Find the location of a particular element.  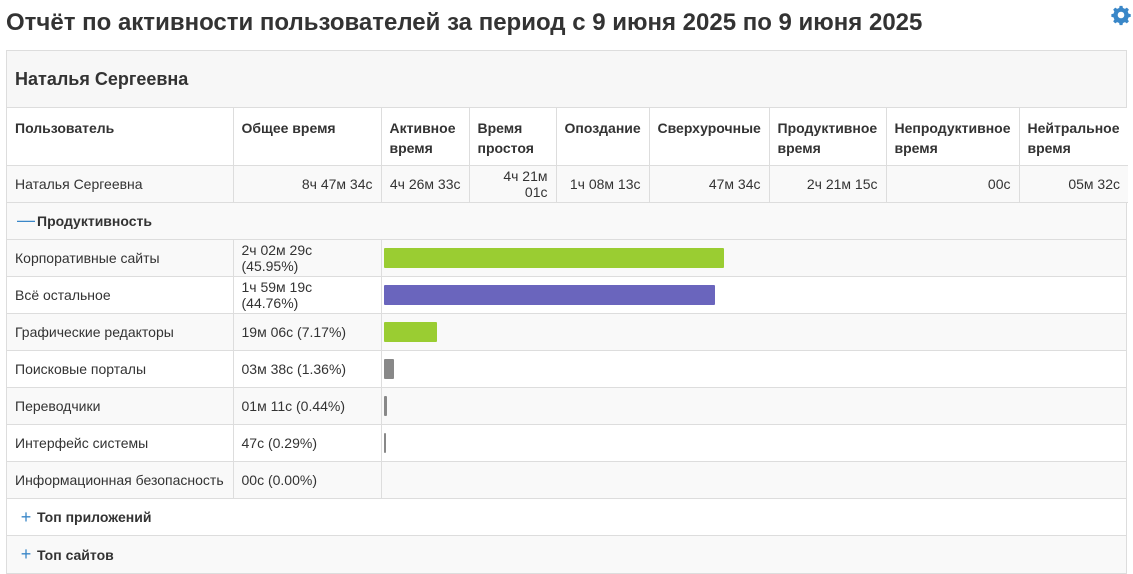

gear-icon is located at coordinates (1121, 15).